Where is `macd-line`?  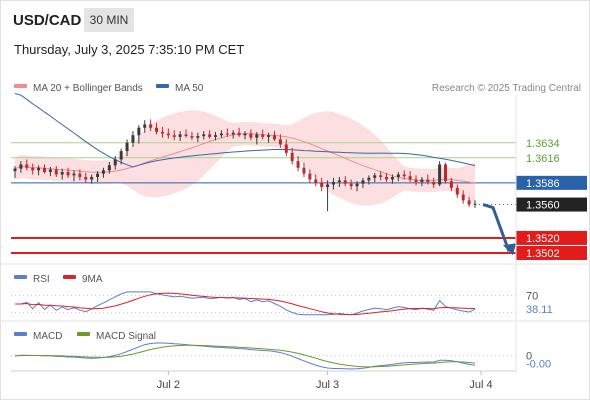
macd-line is located at coordinates (245, 356).